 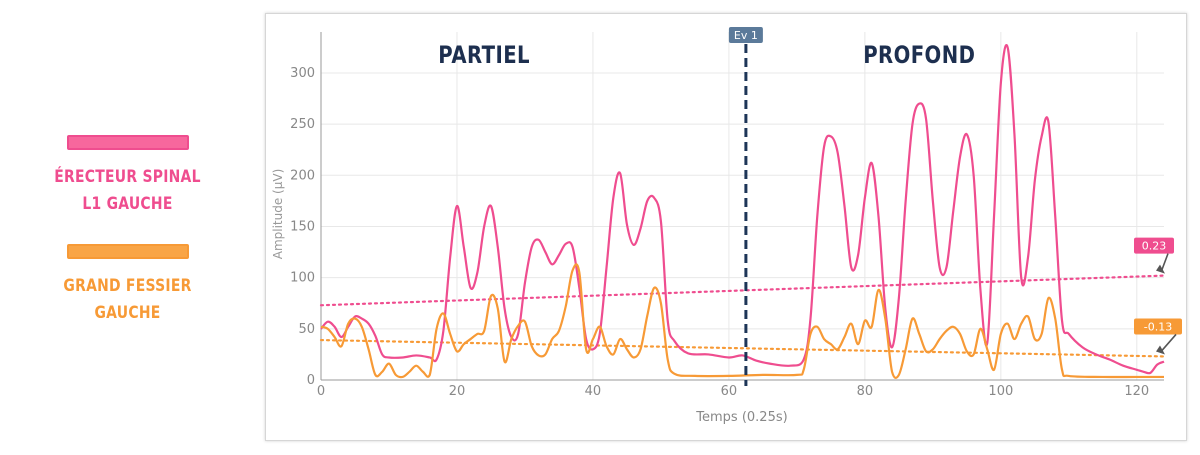 I want to click on y-tick-label-50: 50, so click(x=306, y=329).